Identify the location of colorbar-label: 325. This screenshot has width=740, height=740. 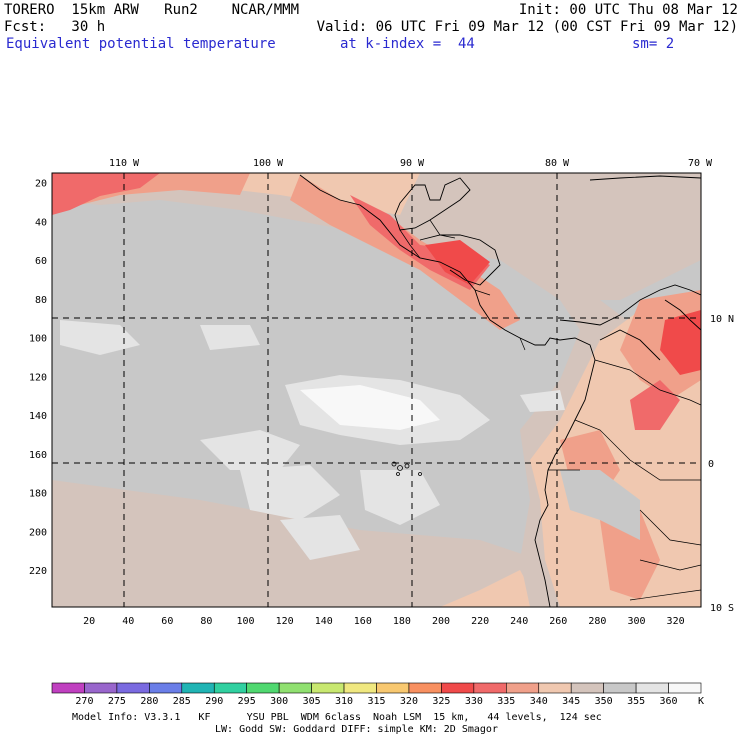
(441, 701).